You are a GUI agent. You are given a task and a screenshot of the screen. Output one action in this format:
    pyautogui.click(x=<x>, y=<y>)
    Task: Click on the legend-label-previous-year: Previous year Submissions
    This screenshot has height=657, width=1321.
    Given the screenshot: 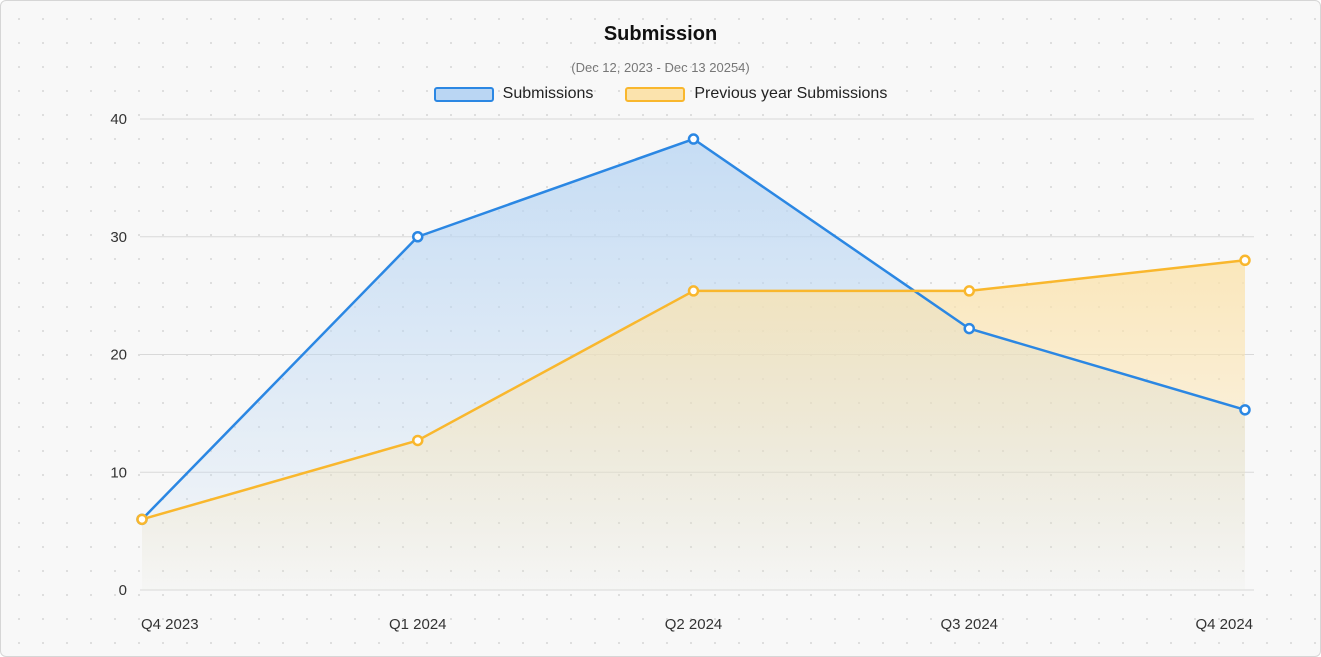 What is the action you would take?
    pyautogui.click(x=791, y=93)
    